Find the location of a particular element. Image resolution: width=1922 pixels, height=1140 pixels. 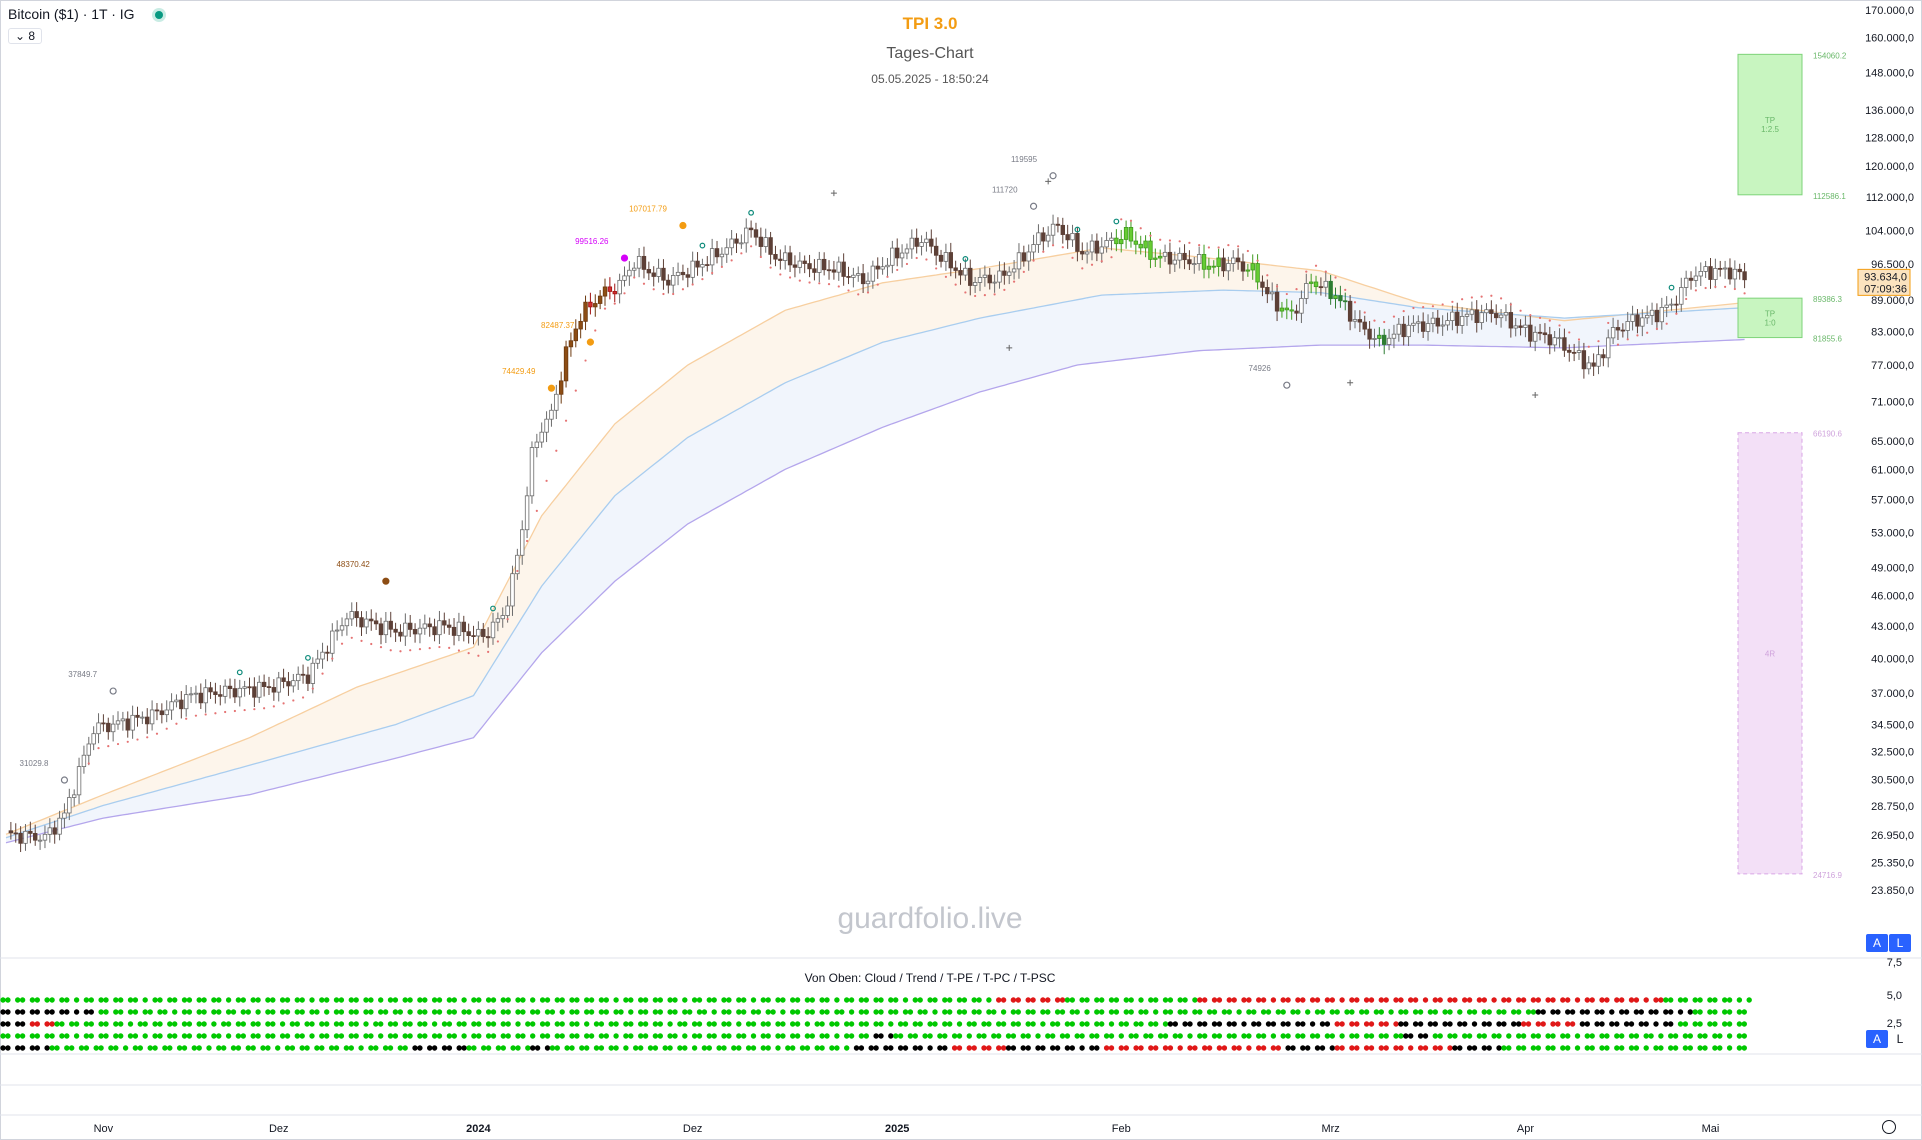

settings-gear-icon is located at coordinates (1889, 1127).